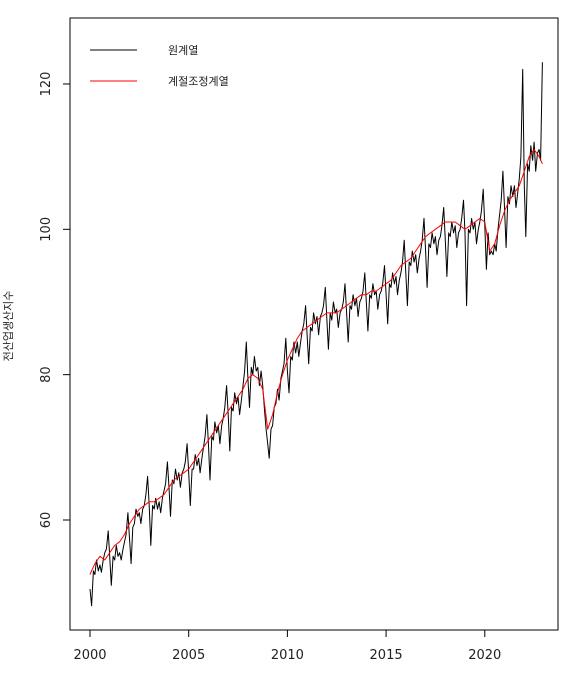 The height and width of the screenshot is (686, 576). I want to click on y-tick-label: 60, so click(46, 520).